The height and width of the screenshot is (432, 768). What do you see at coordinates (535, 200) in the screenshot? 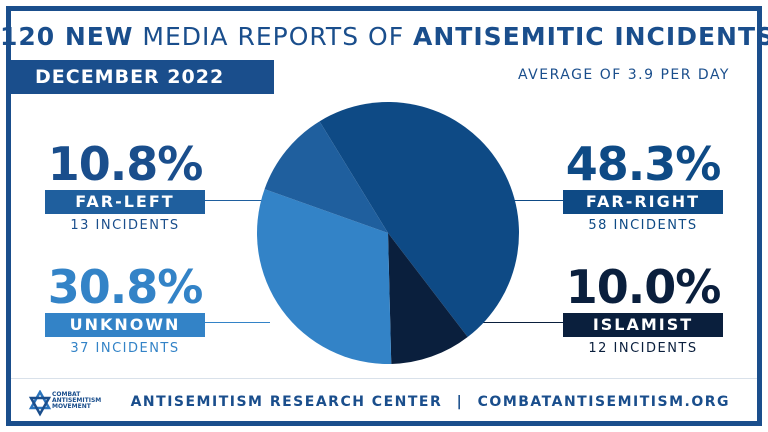
I see `far-right-connector` at bounding box center [535, 200].